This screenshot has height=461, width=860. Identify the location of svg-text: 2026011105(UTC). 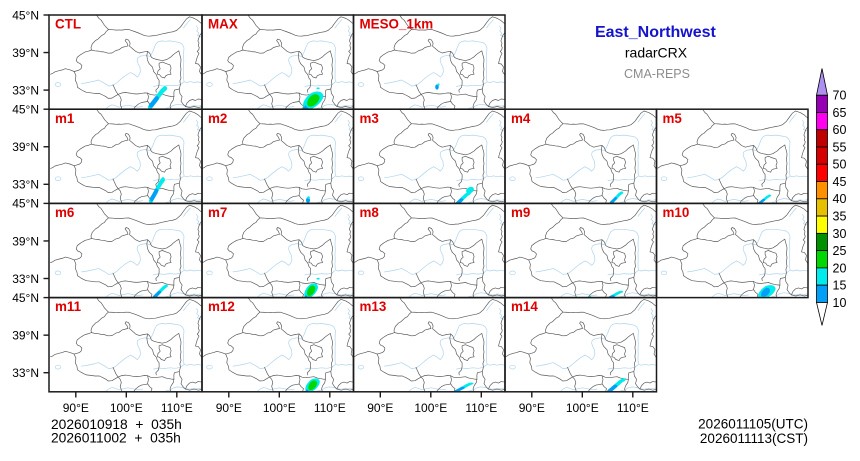
(753, 424).